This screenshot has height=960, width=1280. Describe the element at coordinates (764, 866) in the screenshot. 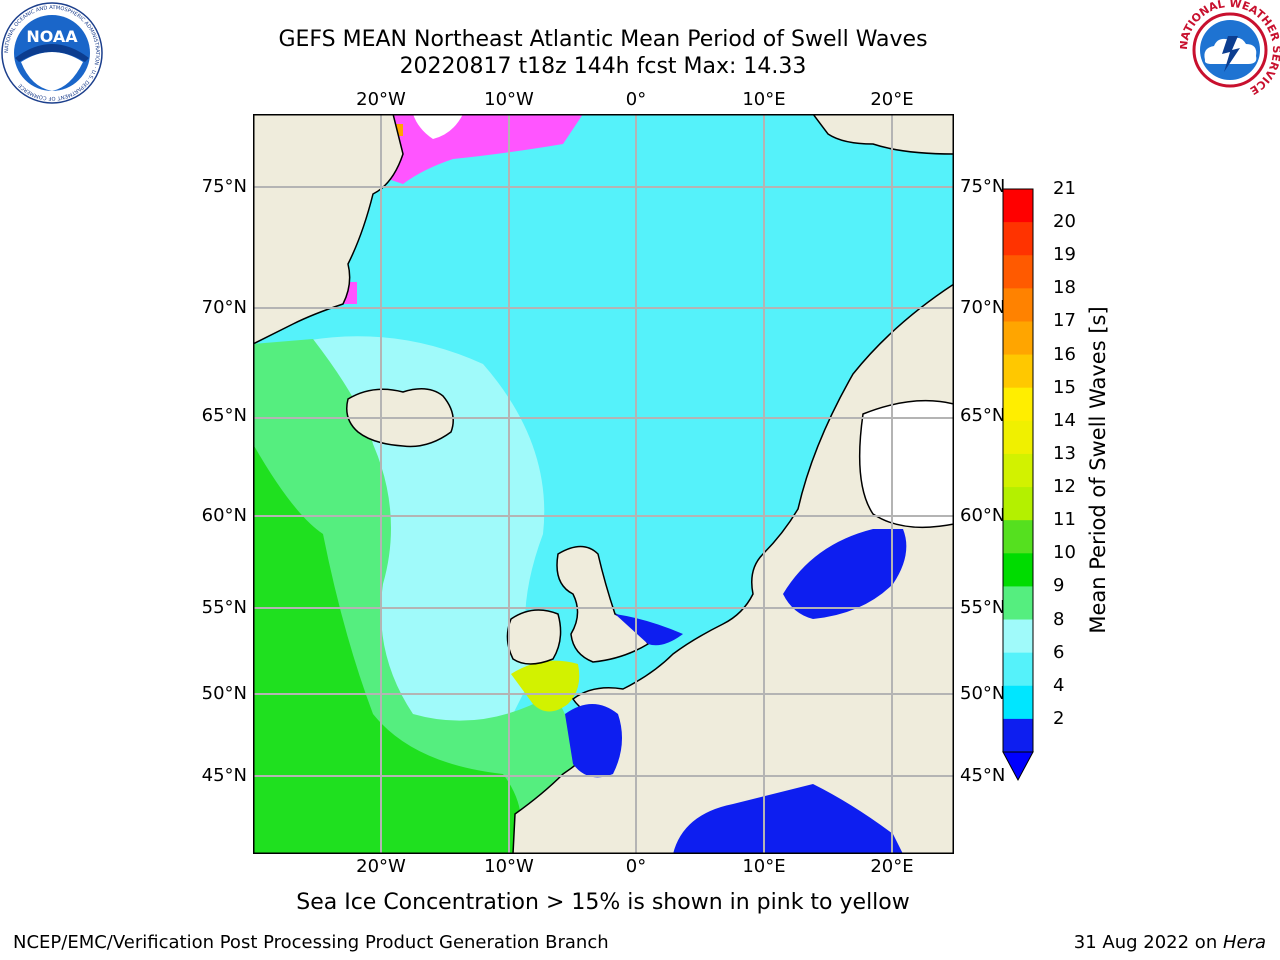

I see `lon-tick-bottom: 10°E` at that location.